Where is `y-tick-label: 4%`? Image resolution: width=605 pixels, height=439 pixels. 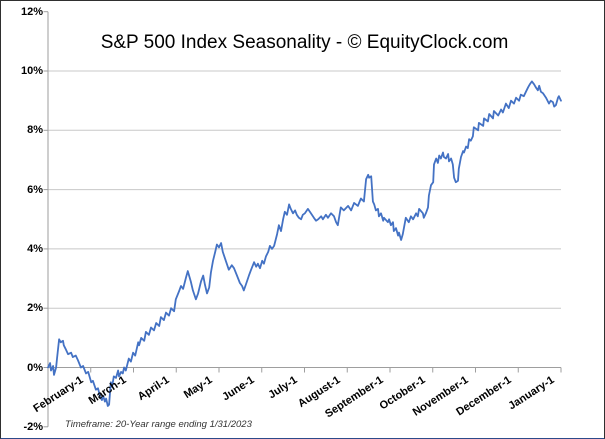 y-tick-label: 4% is located at coordinates (35, 248).